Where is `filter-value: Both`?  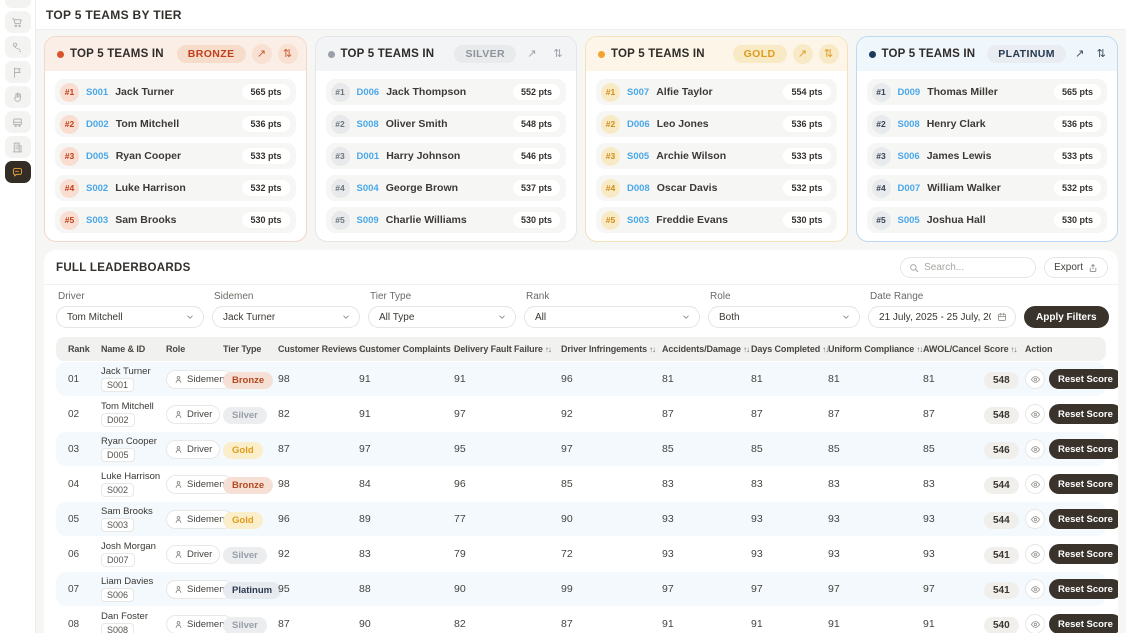
filter-value: Both is located at coordinates (729, 317).